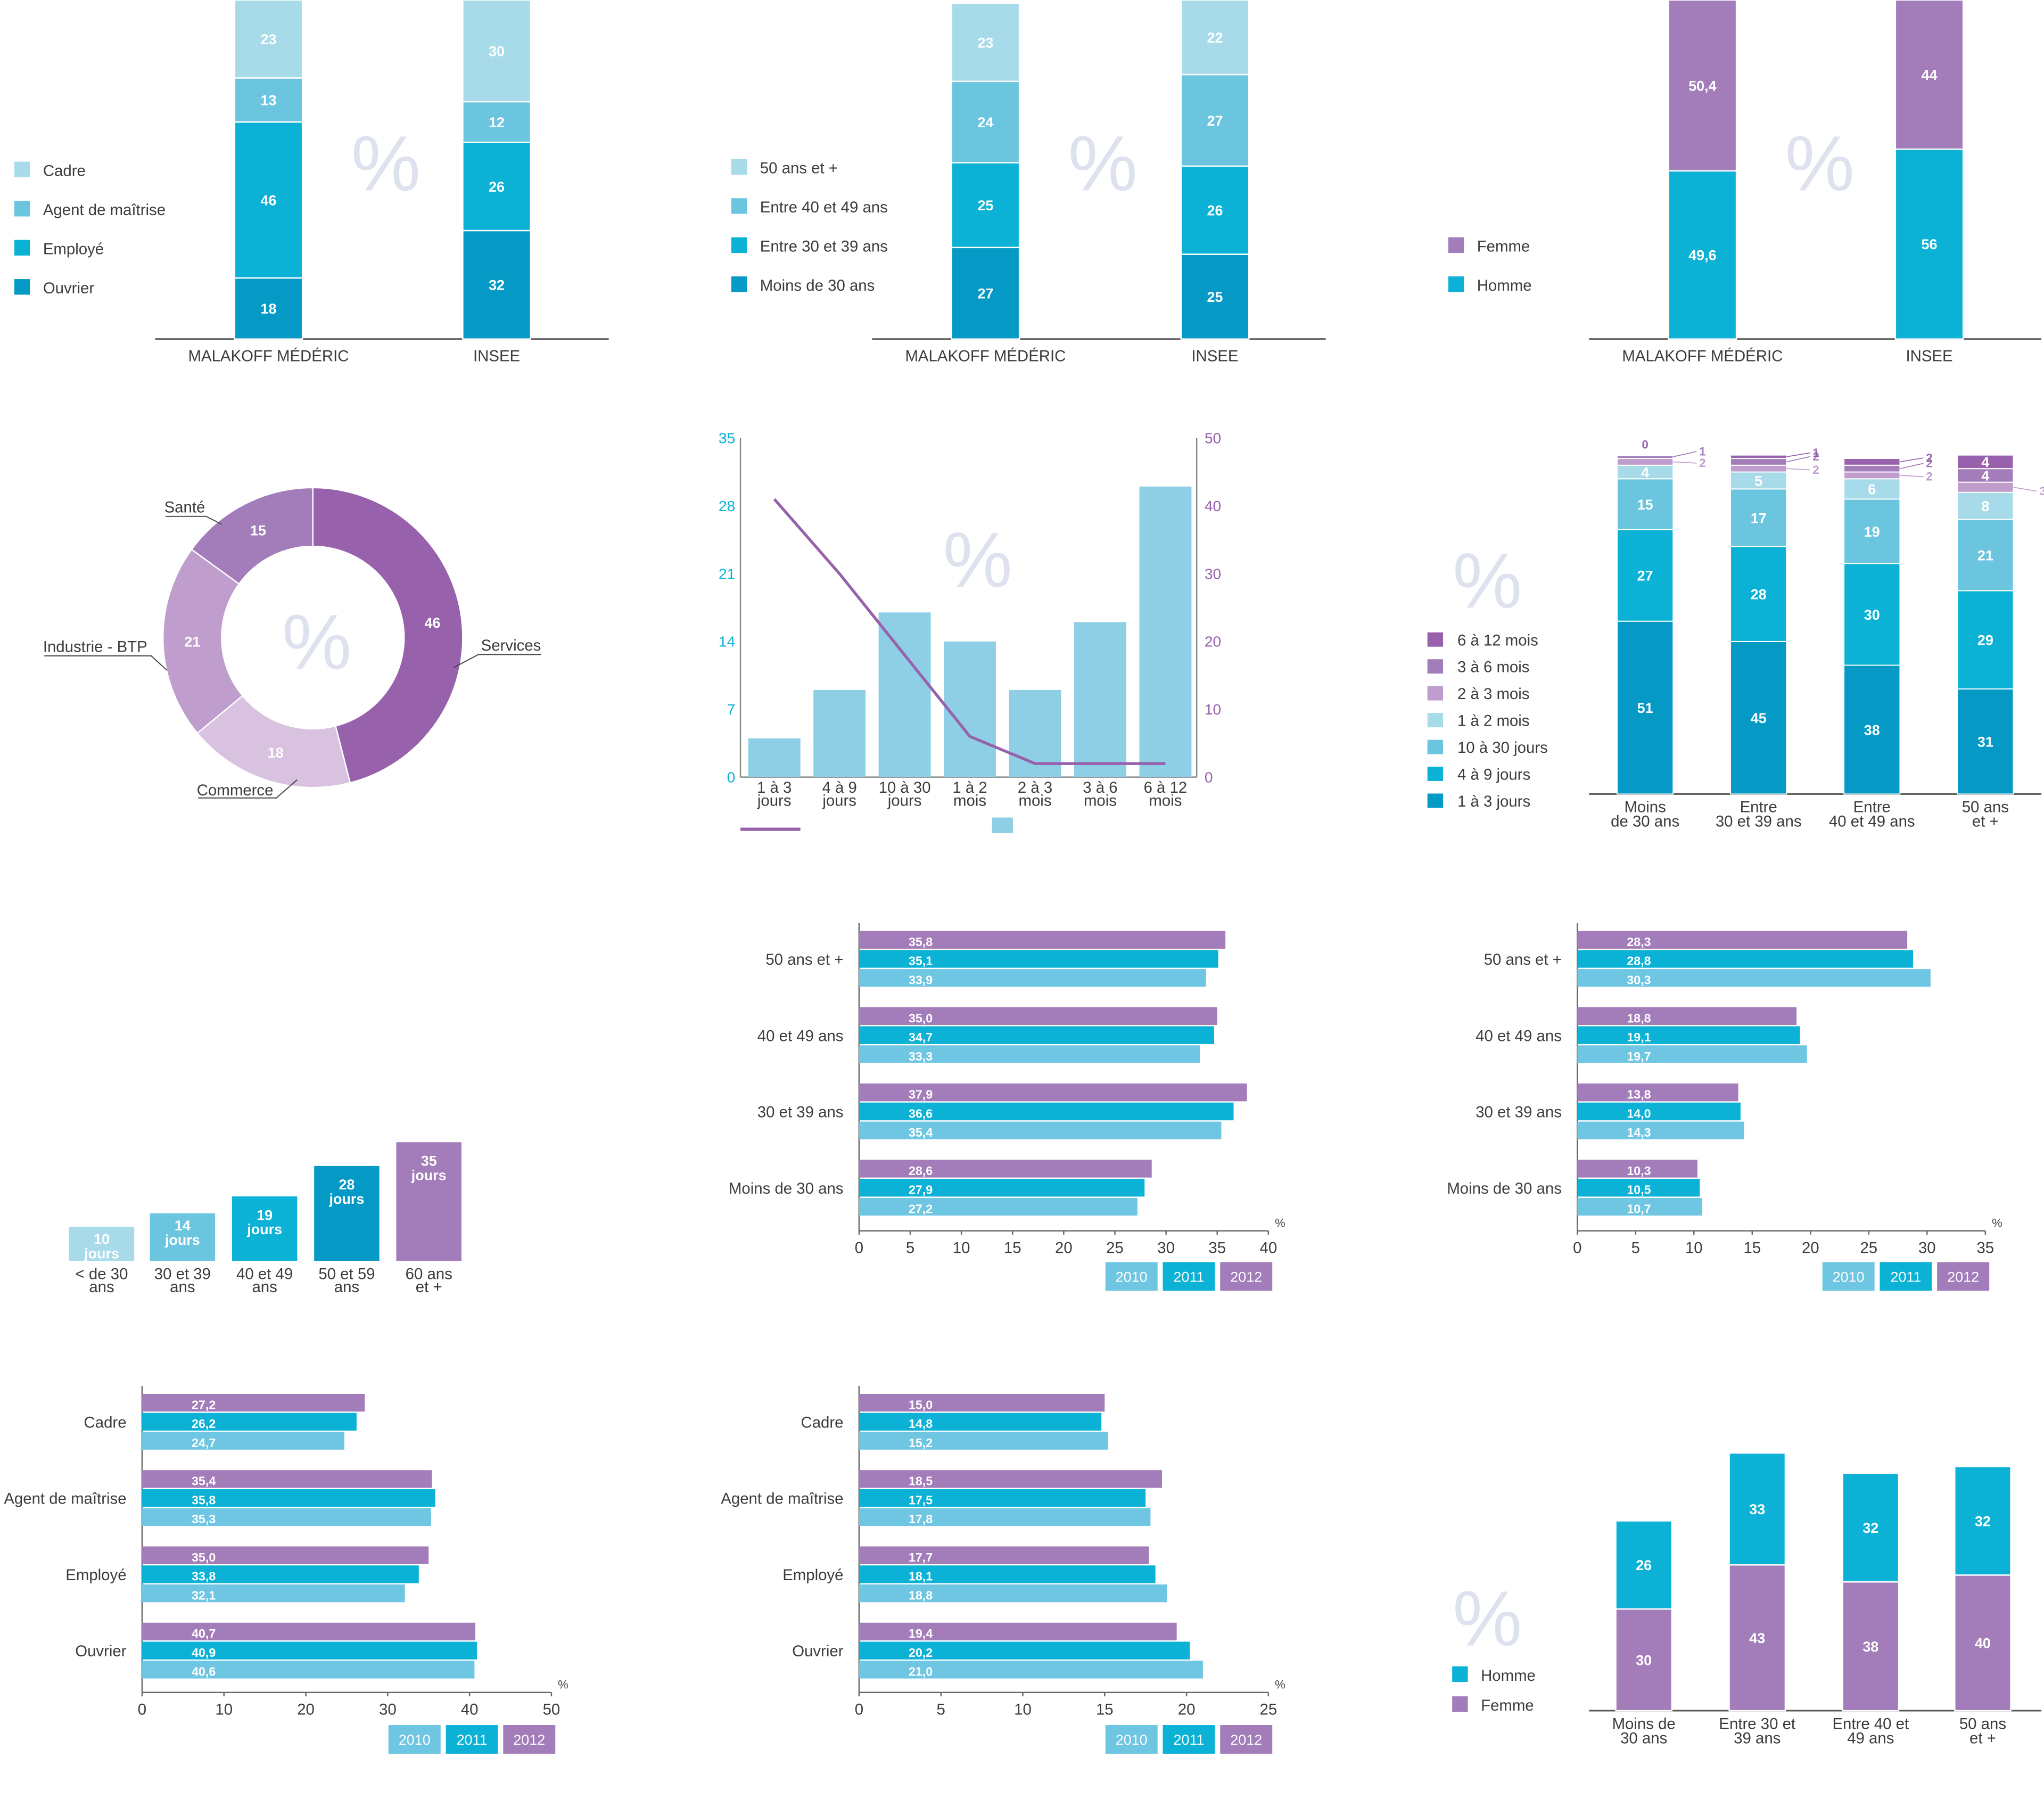  I want to click on data-label: 32, so click(1870, 1528).